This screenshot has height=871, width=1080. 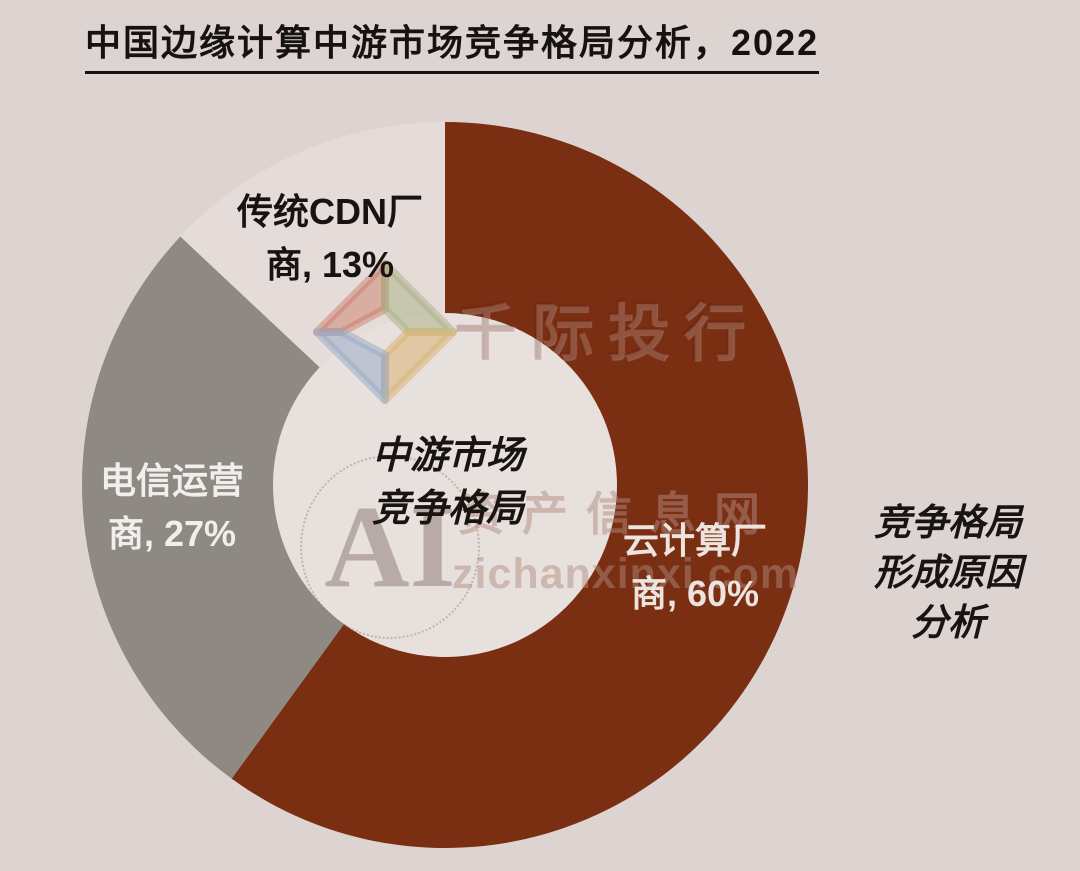 What do you see at coordinates (172, 507) in the screenshot?
I see `slice-label-telecom-operators: 电信运营 商, 27%` at bounding box center [172, 507].